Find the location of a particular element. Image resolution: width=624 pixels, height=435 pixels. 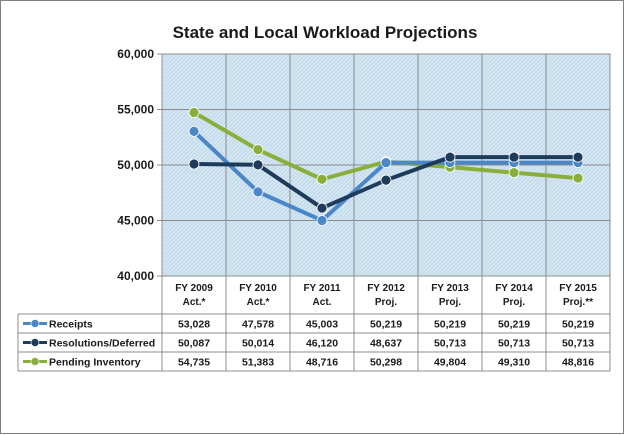

category-label-line1: FY 2014 is located at coordinates (514, 288).